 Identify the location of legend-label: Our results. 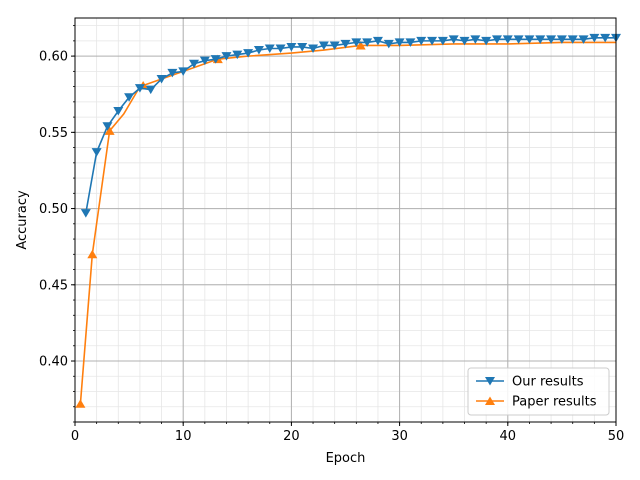
(548, 382).